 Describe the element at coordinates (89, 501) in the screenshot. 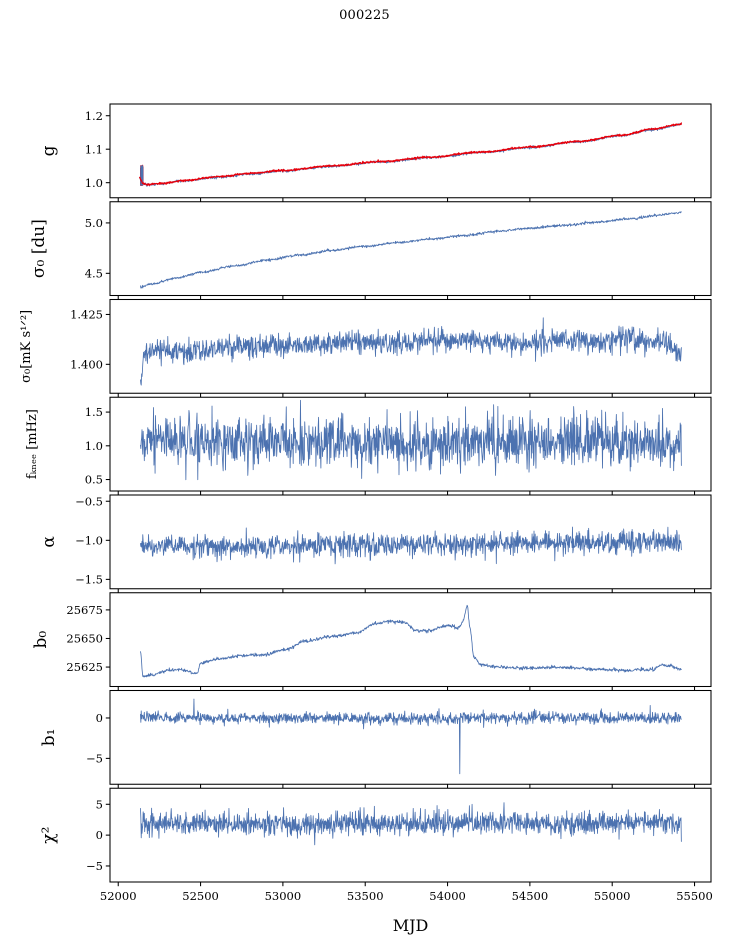

I see `y-tick-label: −0.5` at that location.